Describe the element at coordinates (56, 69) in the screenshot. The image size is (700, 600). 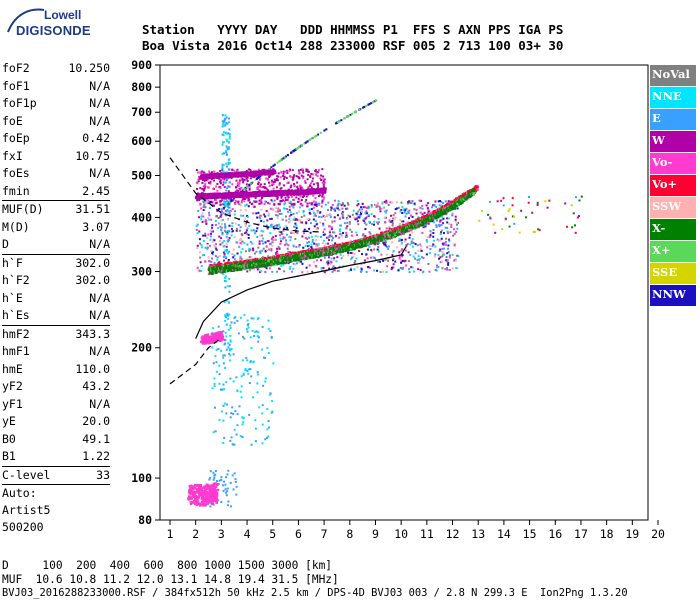
I see `param-row-group1-0: foF2 10.250` at that location.